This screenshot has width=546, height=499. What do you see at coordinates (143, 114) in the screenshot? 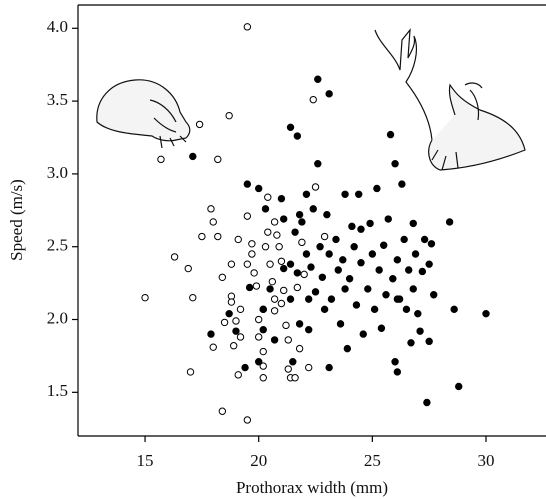
I see `beetle-illustration-left` at bounding box center [143, 114].